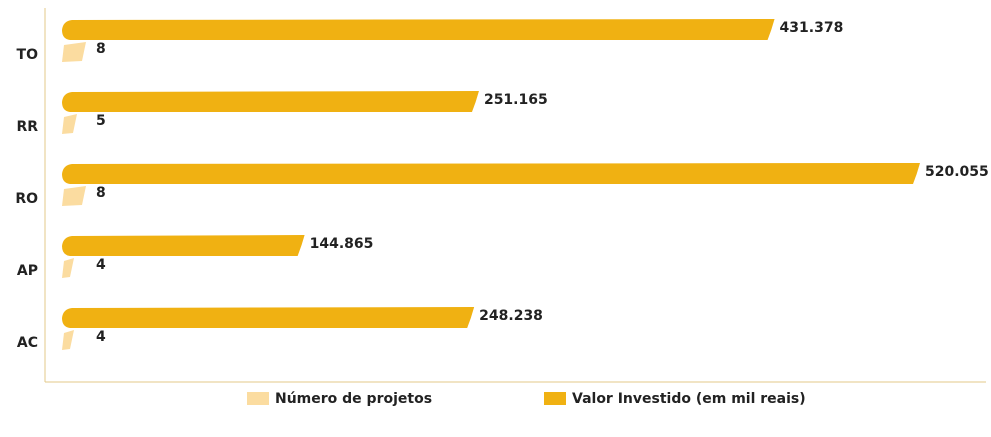  What do you see at coordinates (27, 127) in the screenshot?
I see `y-tick-label: RR` at bounding box center [27, 127].